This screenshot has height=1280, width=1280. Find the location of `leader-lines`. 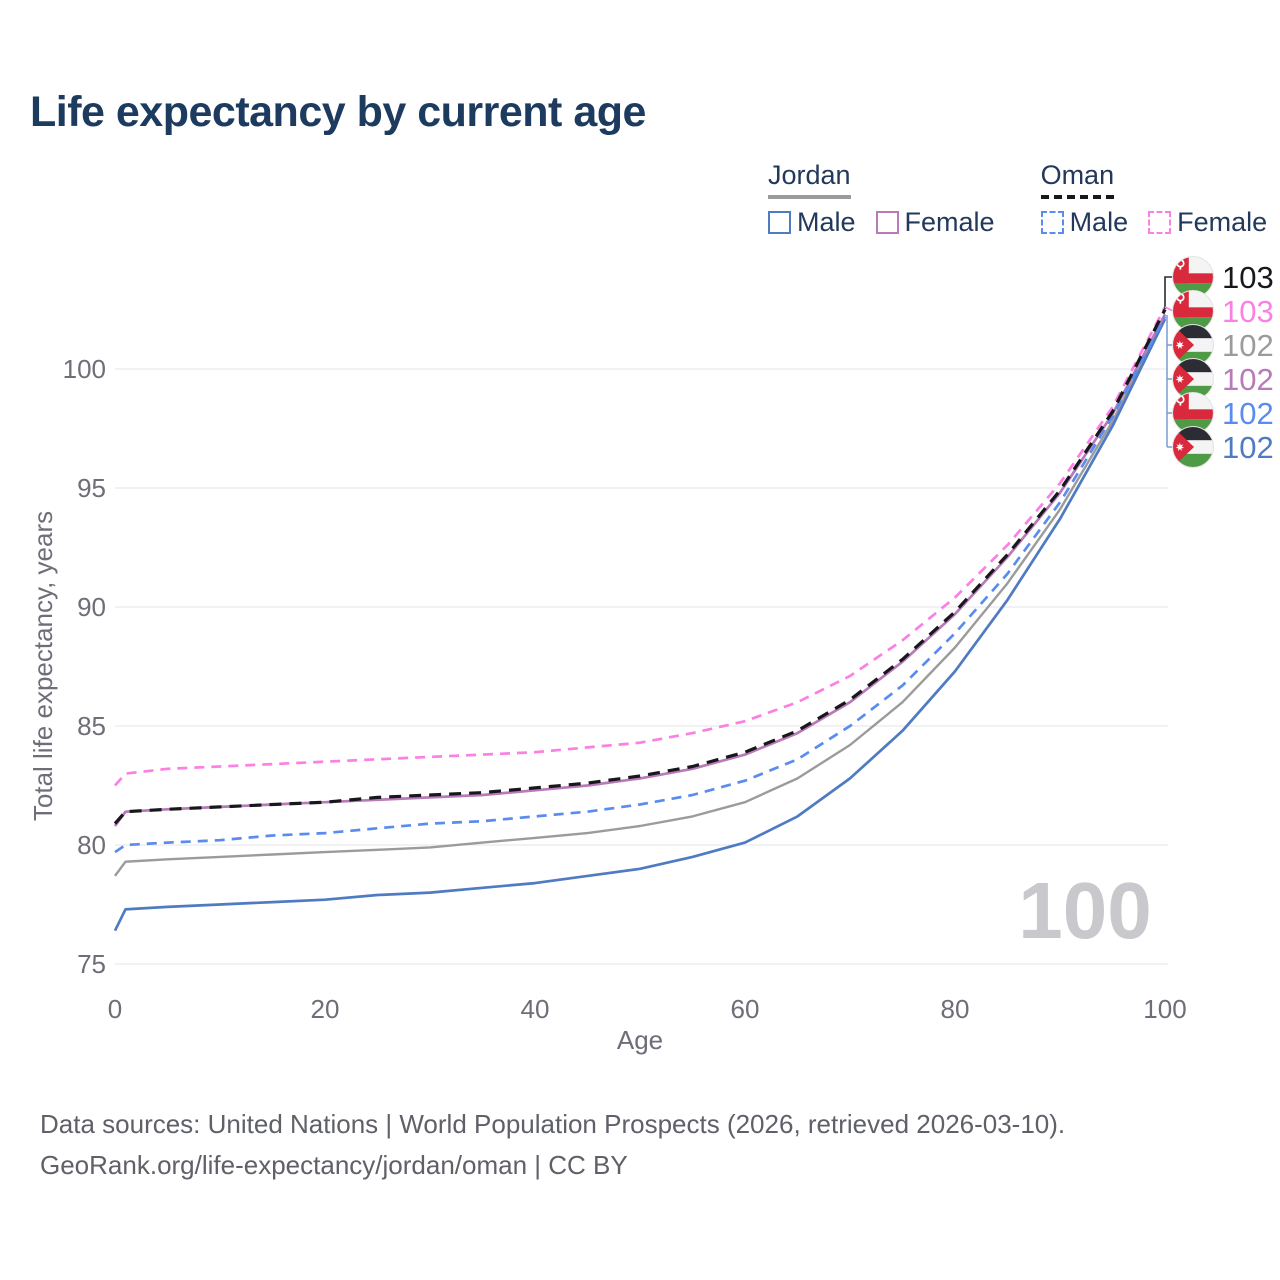

leader-lines is located at coordinates (1169, 362).